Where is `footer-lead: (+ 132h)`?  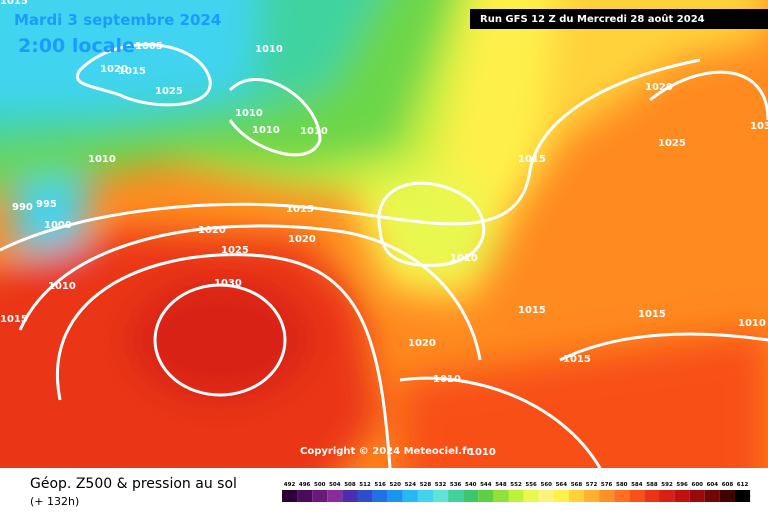 footer-lead: (+ 132h) is located at coordinates (54, 501).